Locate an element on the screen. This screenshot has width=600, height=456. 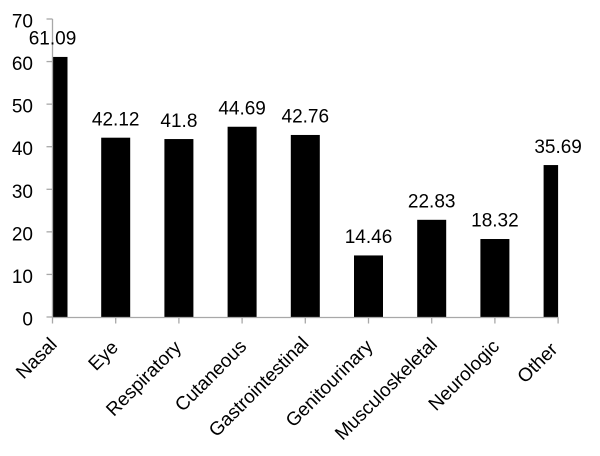
svg-text: 70 is located at coordinates (22, 22).